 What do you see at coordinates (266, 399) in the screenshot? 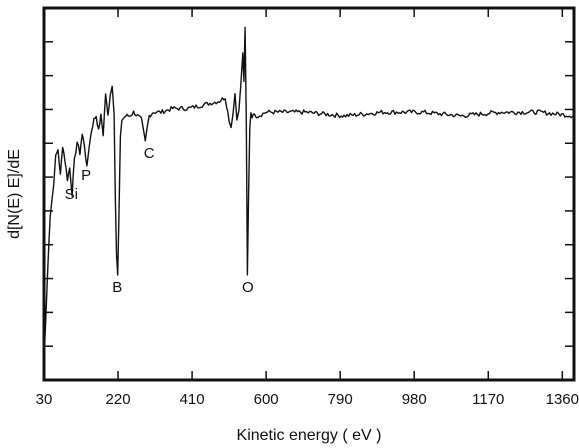
I see `x-tick-label: 600` at bounding box center [266, 399].